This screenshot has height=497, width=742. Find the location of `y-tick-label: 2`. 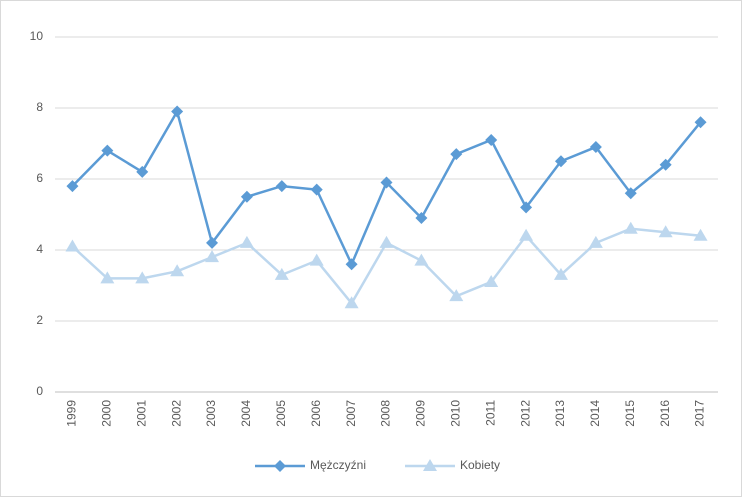

y-tick-label: 2 is located at coordinates (39, 320).